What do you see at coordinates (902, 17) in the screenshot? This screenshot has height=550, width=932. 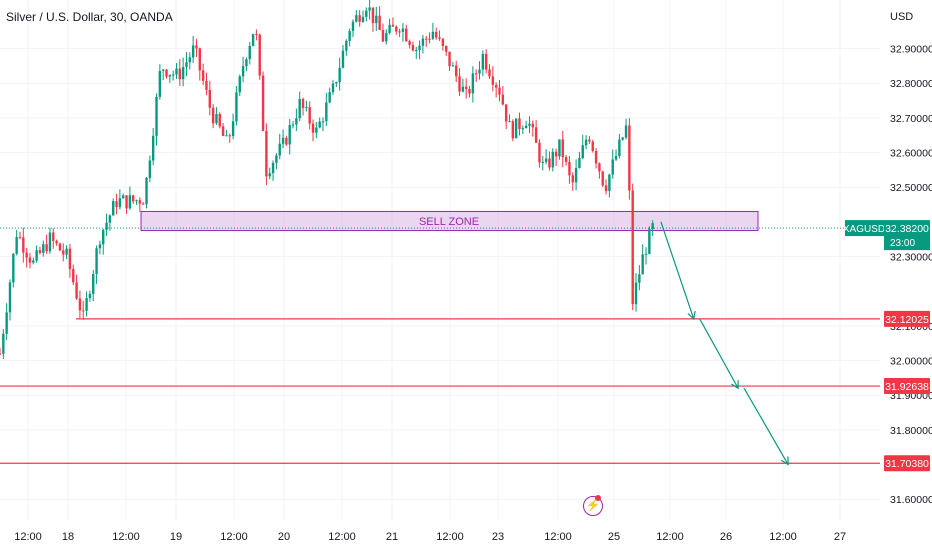 I see `currency-label: USD` at bounding box center [902, 17].